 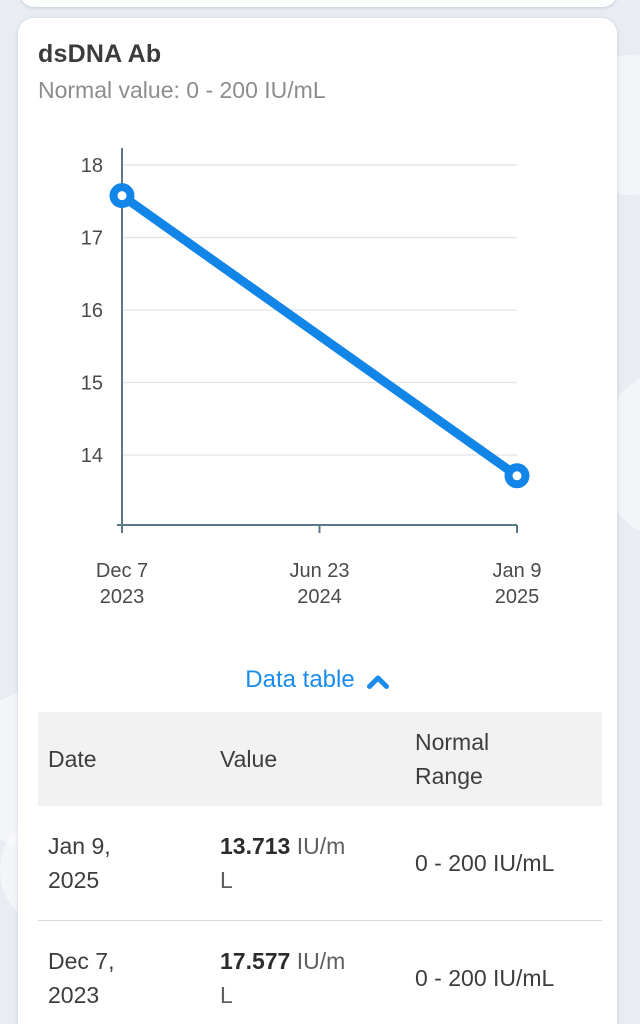 I want to click on svg-text: Dec 7, so click(x=122, y=571).